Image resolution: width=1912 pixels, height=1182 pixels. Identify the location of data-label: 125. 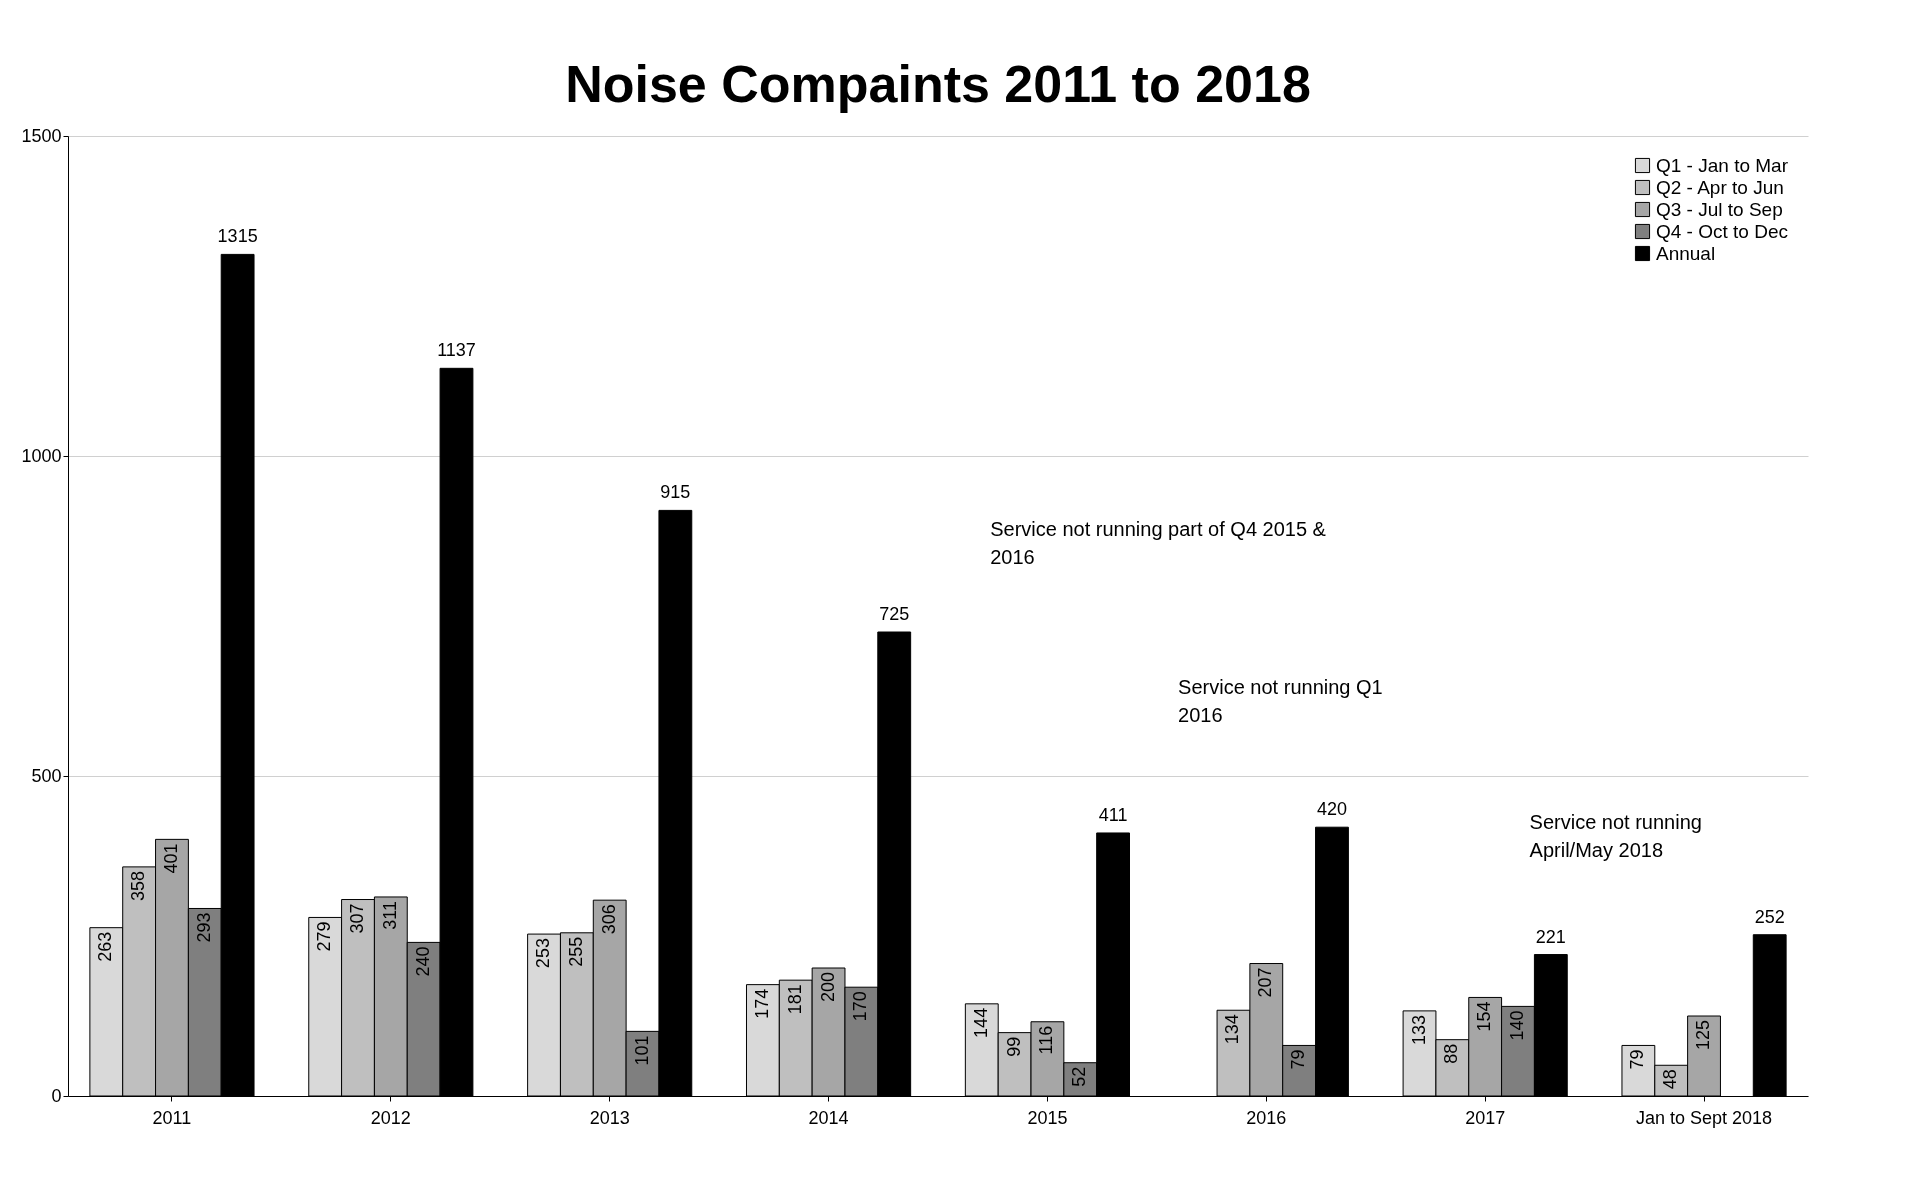
(1703, 1035).